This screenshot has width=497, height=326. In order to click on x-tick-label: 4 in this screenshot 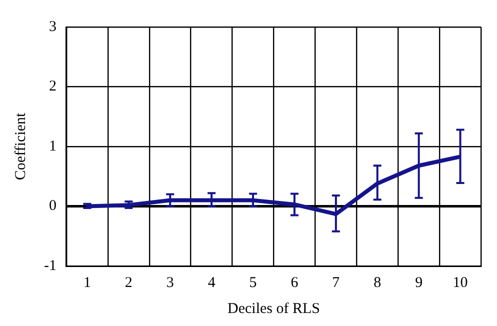, I will do `click(212, 282)`.